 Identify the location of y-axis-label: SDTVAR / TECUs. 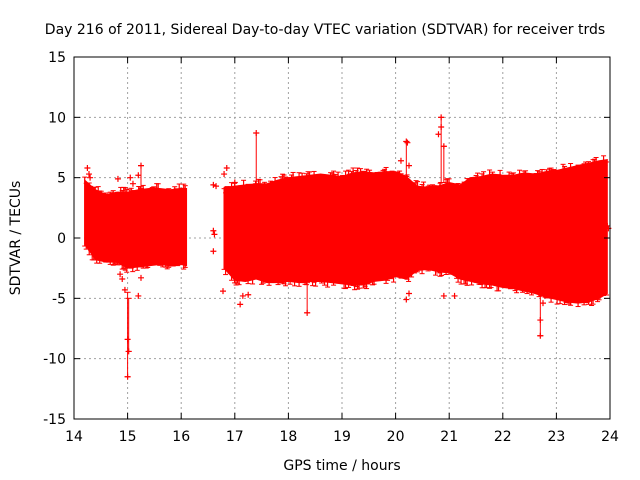
(16, 238).